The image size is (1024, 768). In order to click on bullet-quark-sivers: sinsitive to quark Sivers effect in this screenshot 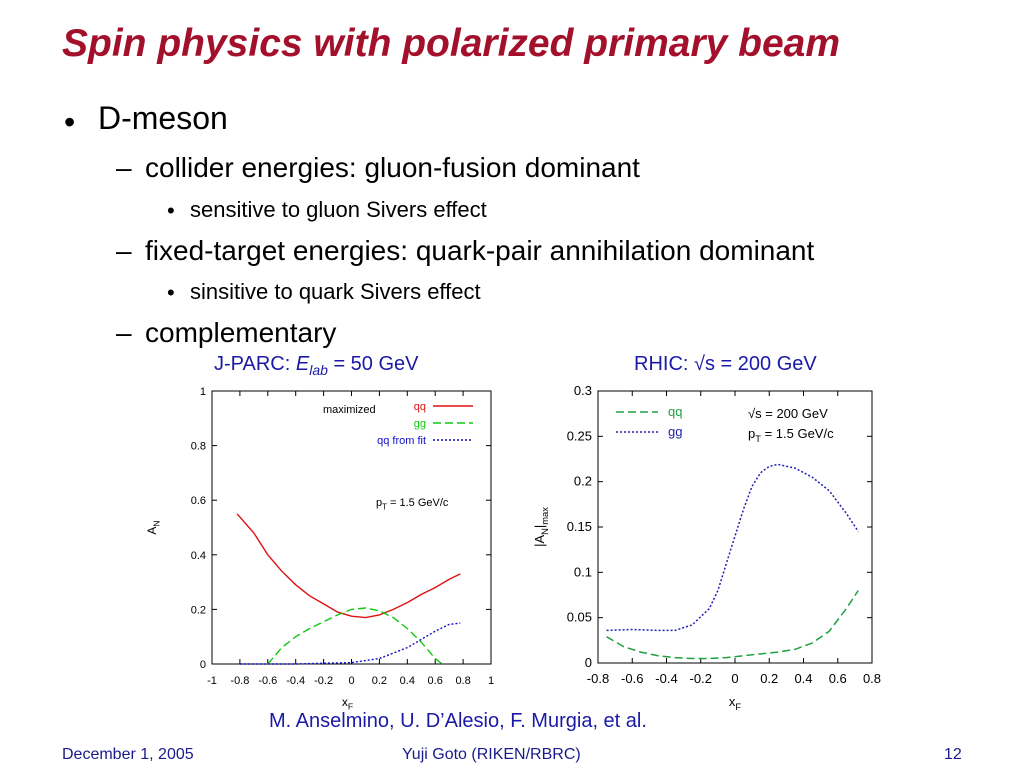, I will do `click(335, 291)`.